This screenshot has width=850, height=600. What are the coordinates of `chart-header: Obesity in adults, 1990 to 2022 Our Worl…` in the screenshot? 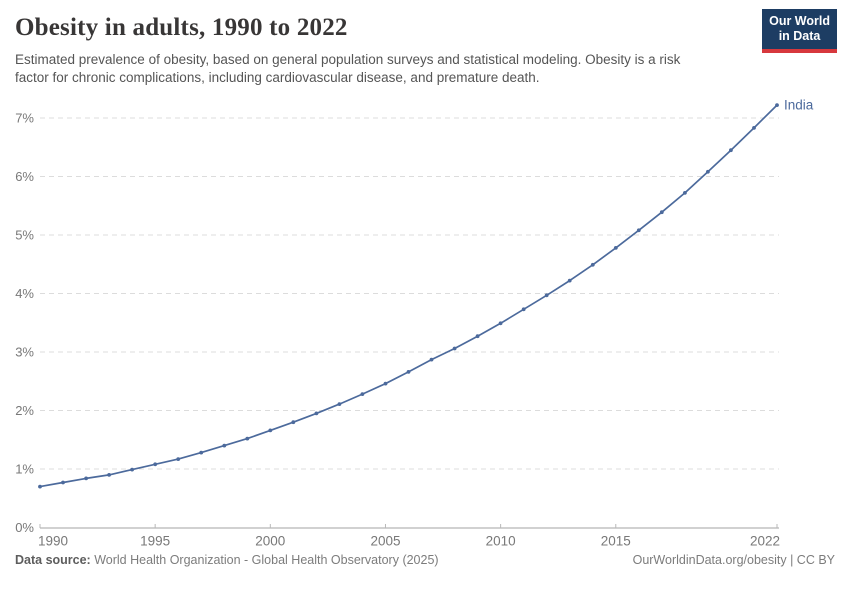 It's located at (425, 43).